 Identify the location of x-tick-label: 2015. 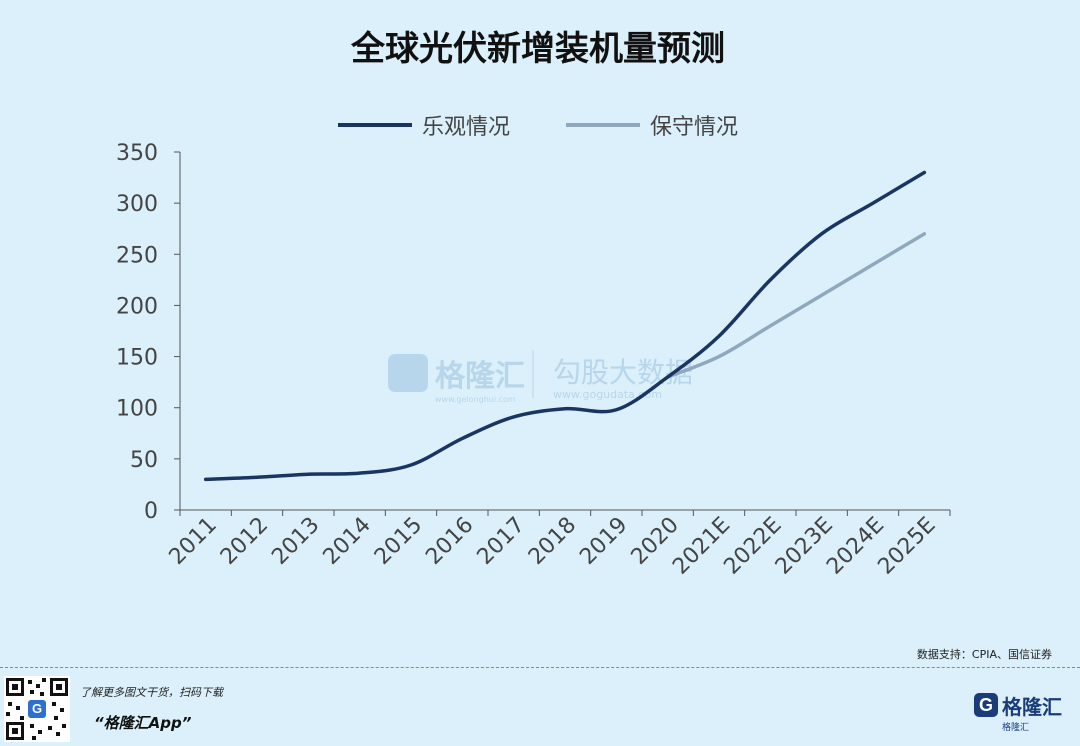
(398, 541).